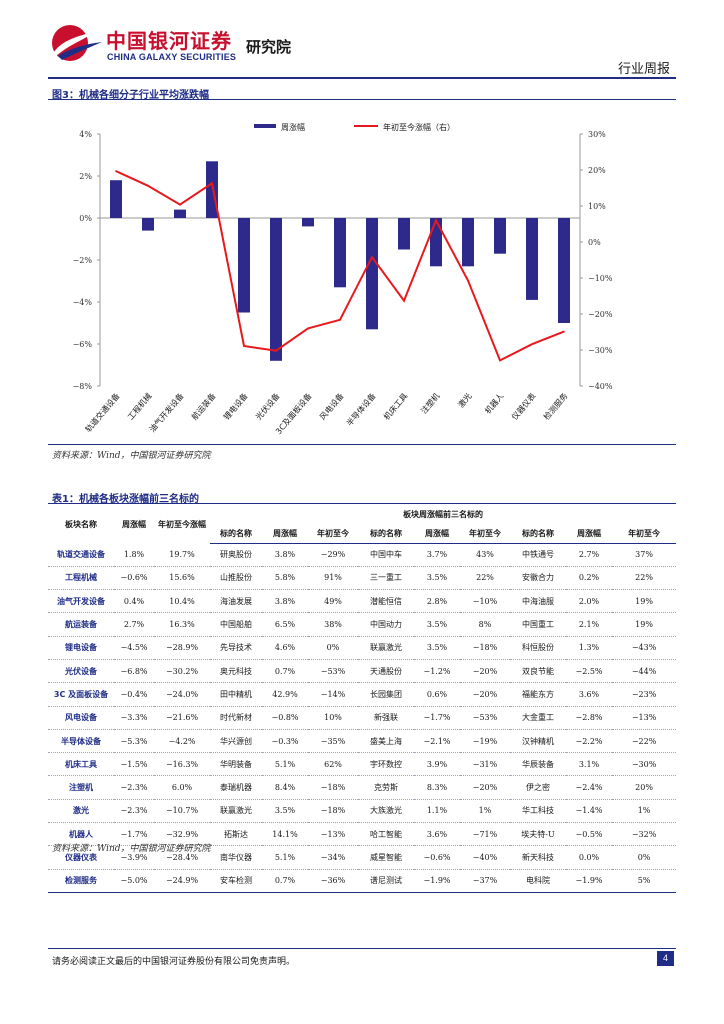 Image resolution: width=724 pixels, height=1024 pixels. I want to click on stock-name: 大金重工, so click(538, 718).